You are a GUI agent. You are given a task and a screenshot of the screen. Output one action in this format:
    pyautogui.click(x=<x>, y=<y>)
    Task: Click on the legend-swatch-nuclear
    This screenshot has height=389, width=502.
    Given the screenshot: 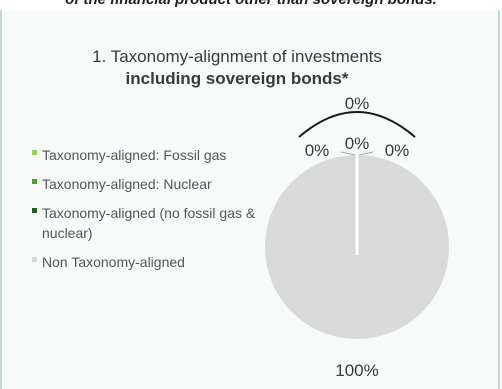 What is the action you would take?
    pyautogui.click(x=34, y=181)
    